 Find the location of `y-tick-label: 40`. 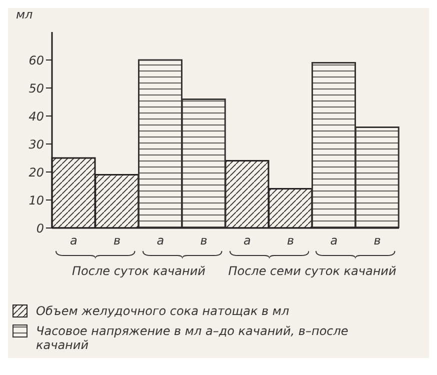

y-tick-label: 40 is located at coordinates (36, 116).